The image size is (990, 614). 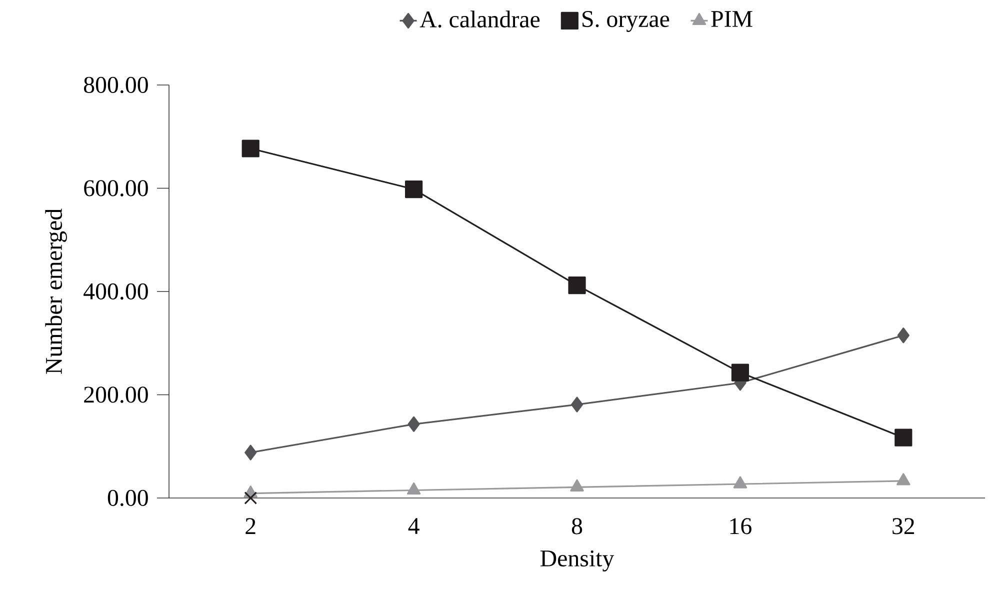 What do you see at coordinates (577, 526) in the screenshot?
I see `x-tick-label: 8` at bounding box center [577, 526].